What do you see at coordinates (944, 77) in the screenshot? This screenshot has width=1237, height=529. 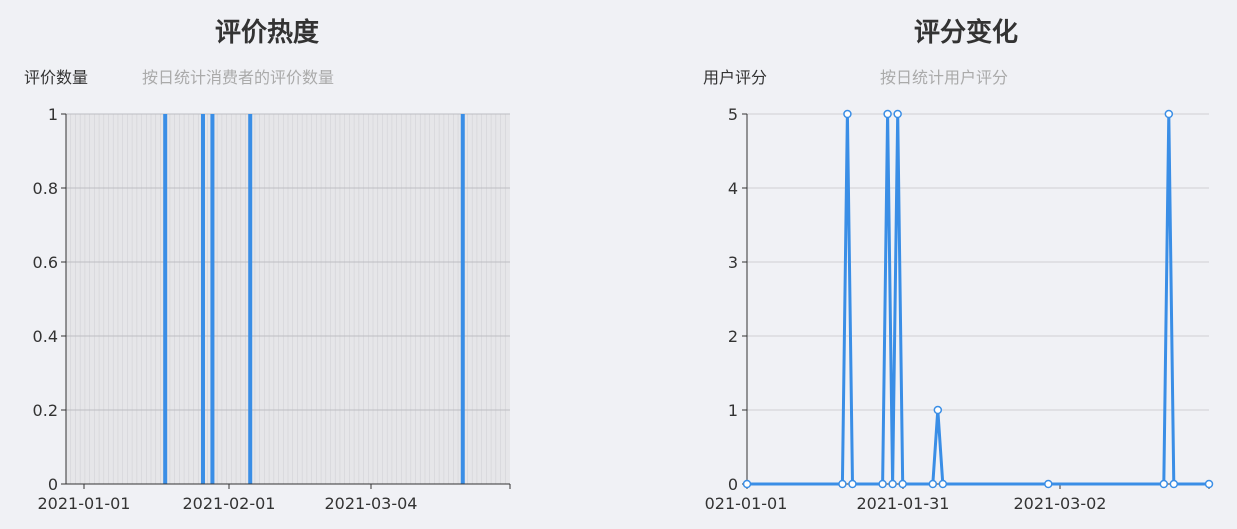 I see `chart-subtitle: 按日统计用户评分` at bounding box center [944, 77].